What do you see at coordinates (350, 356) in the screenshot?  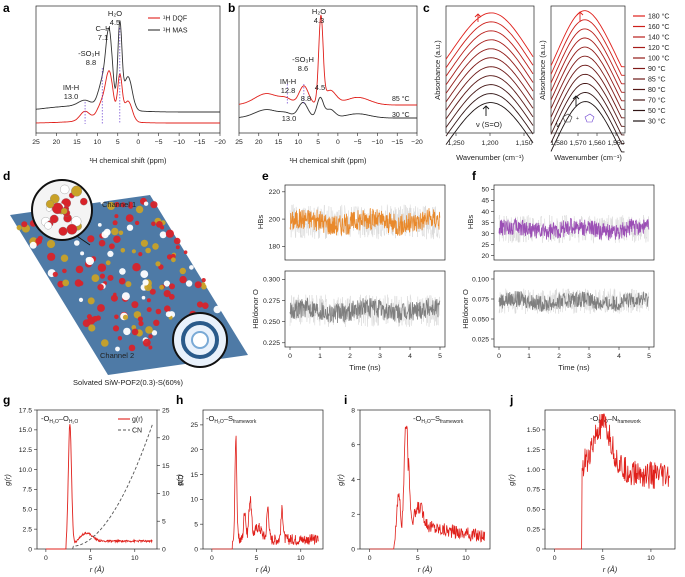 I see `panel-e-xtick-label: 2` at bounding box center [350, 356].